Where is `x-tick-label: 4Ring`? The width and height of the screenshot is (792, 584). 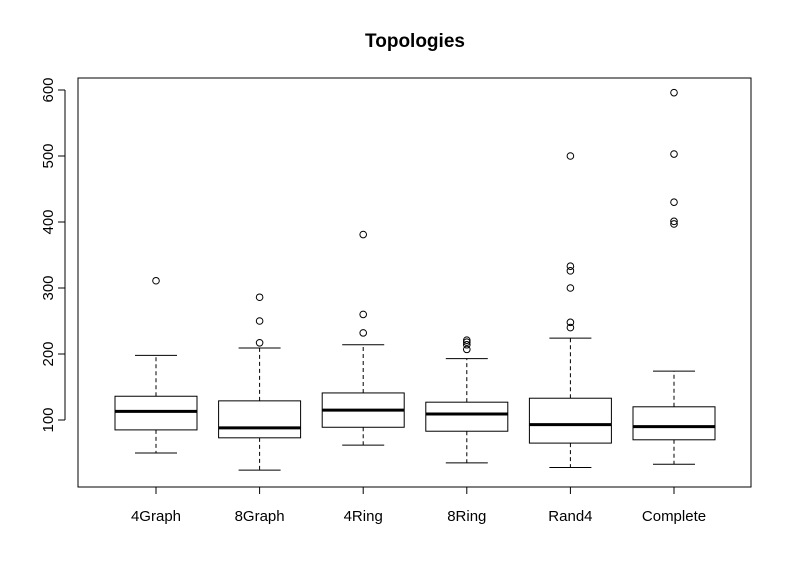 x-tick-label: 4Ring is located at coordinates (363, 516).